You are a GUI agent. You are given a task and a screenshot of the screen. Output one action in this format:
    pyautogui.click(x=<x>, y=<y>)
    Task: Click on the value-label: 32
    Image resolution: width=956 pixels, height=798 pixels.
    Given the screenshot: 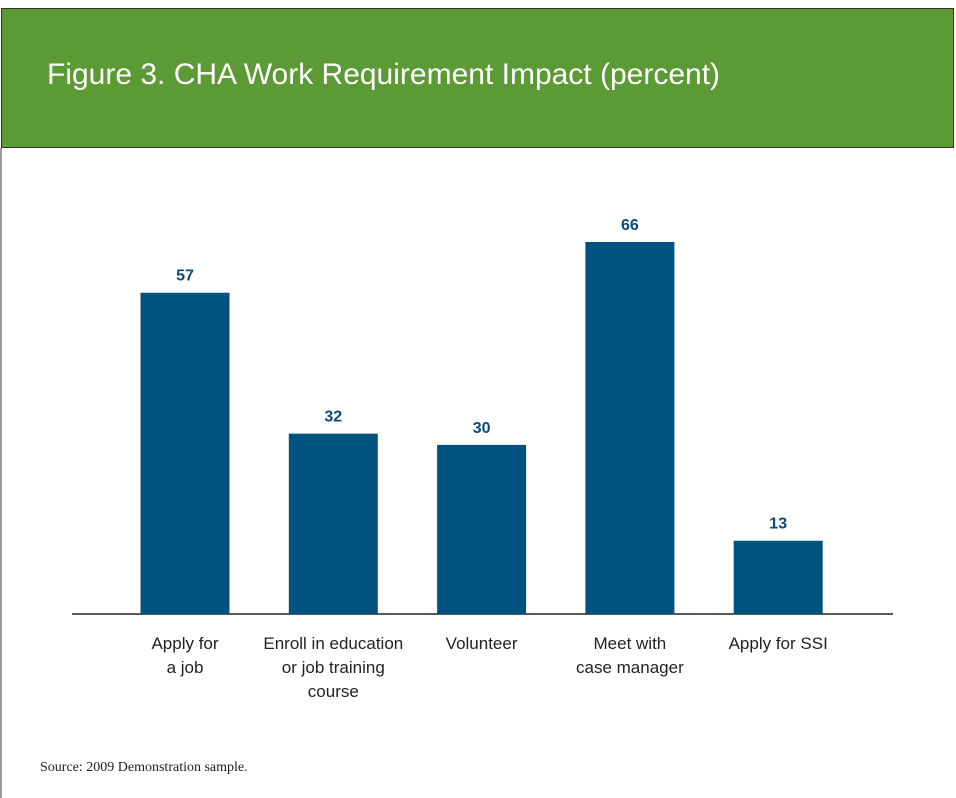 What is the action you would take?
    pyautogui.click(x=333, y=417)
    